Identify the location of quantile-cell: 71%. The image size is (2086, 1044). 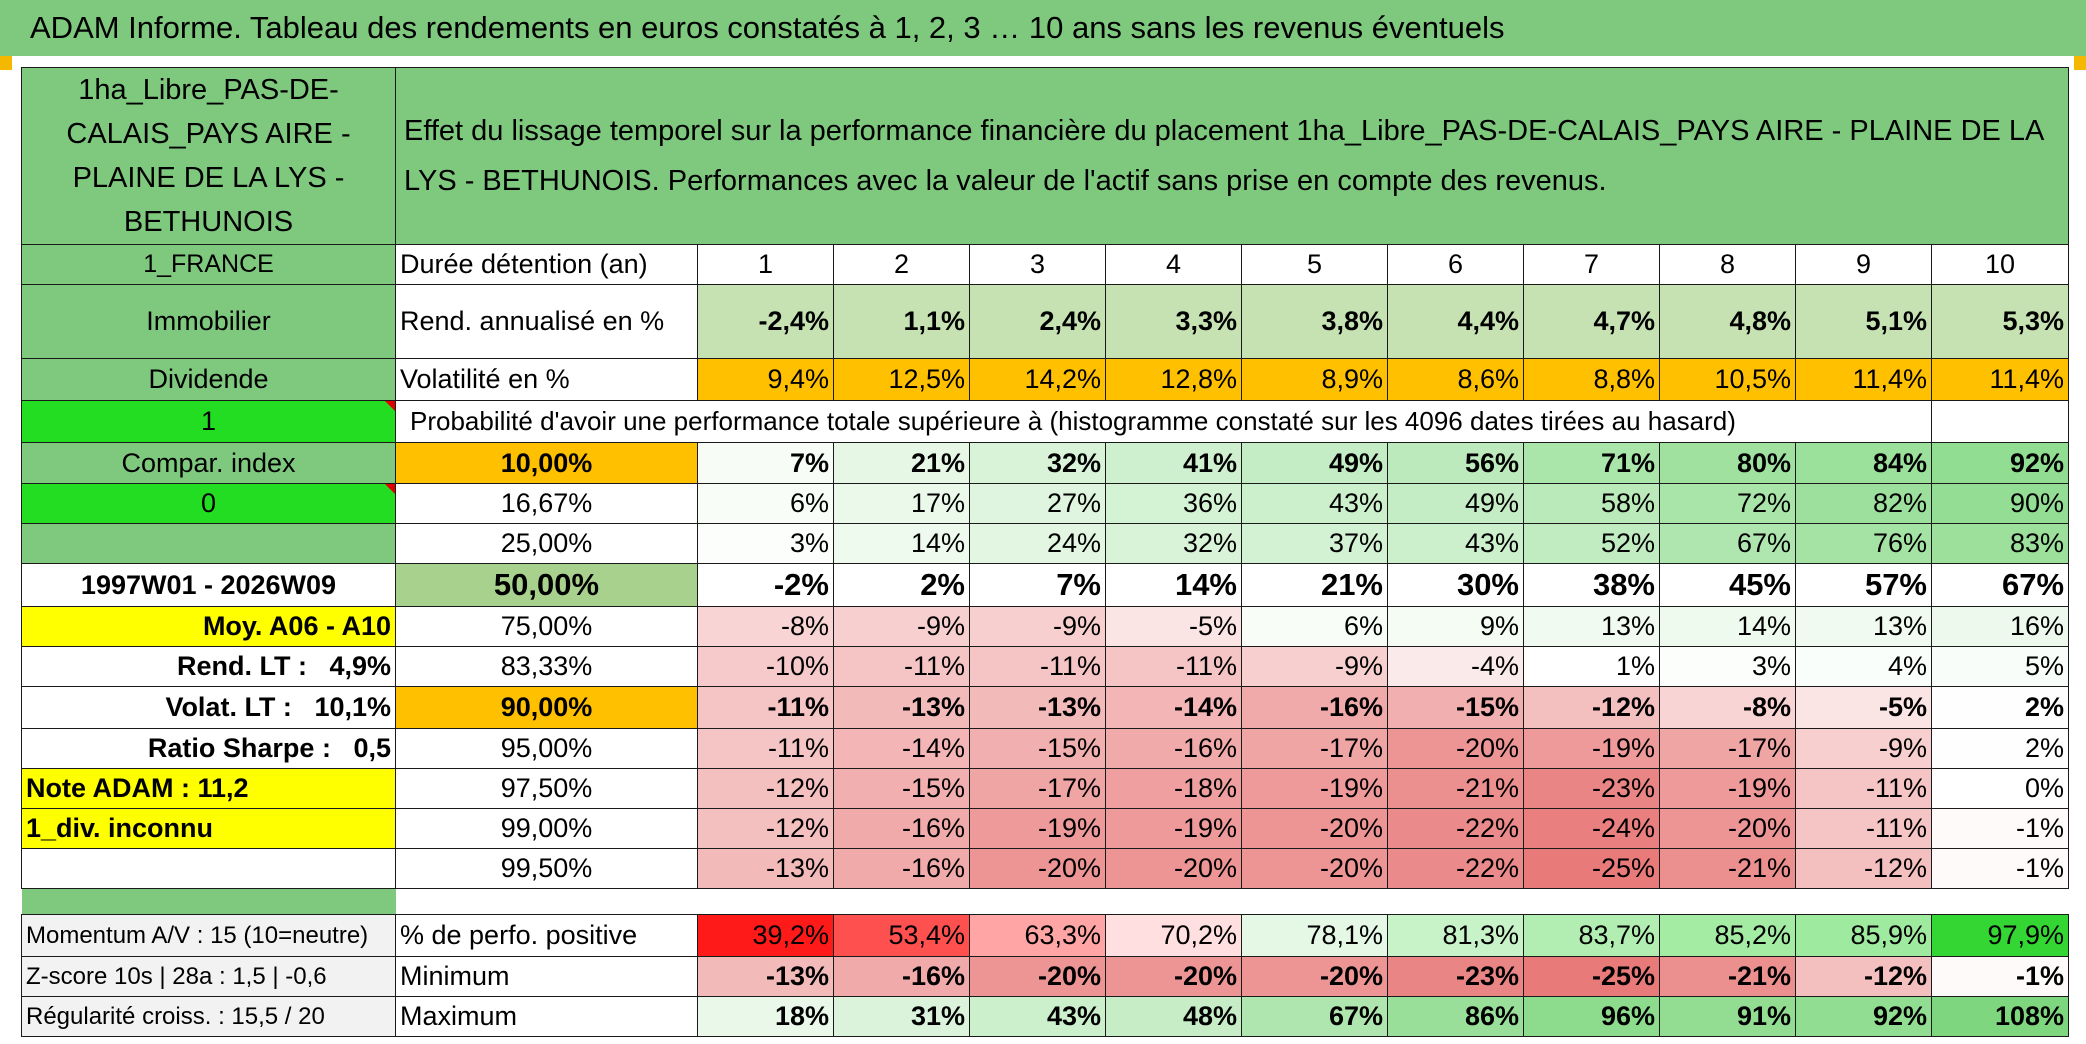
(1591, 463).